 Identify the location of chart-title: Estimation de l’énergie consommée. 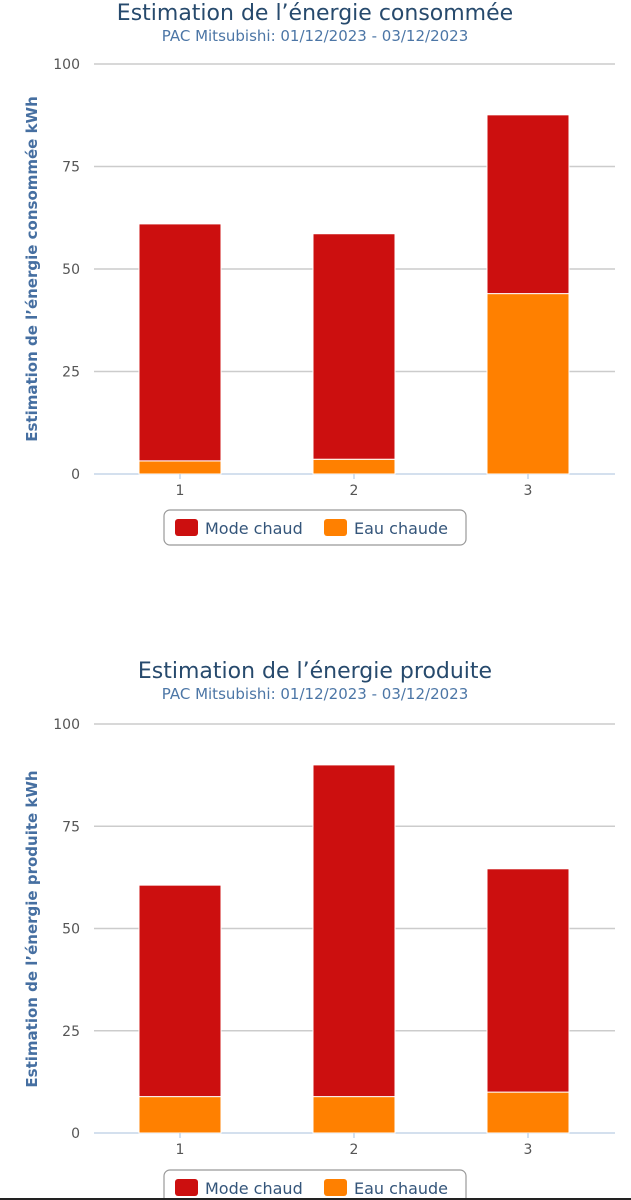
(315, 13).